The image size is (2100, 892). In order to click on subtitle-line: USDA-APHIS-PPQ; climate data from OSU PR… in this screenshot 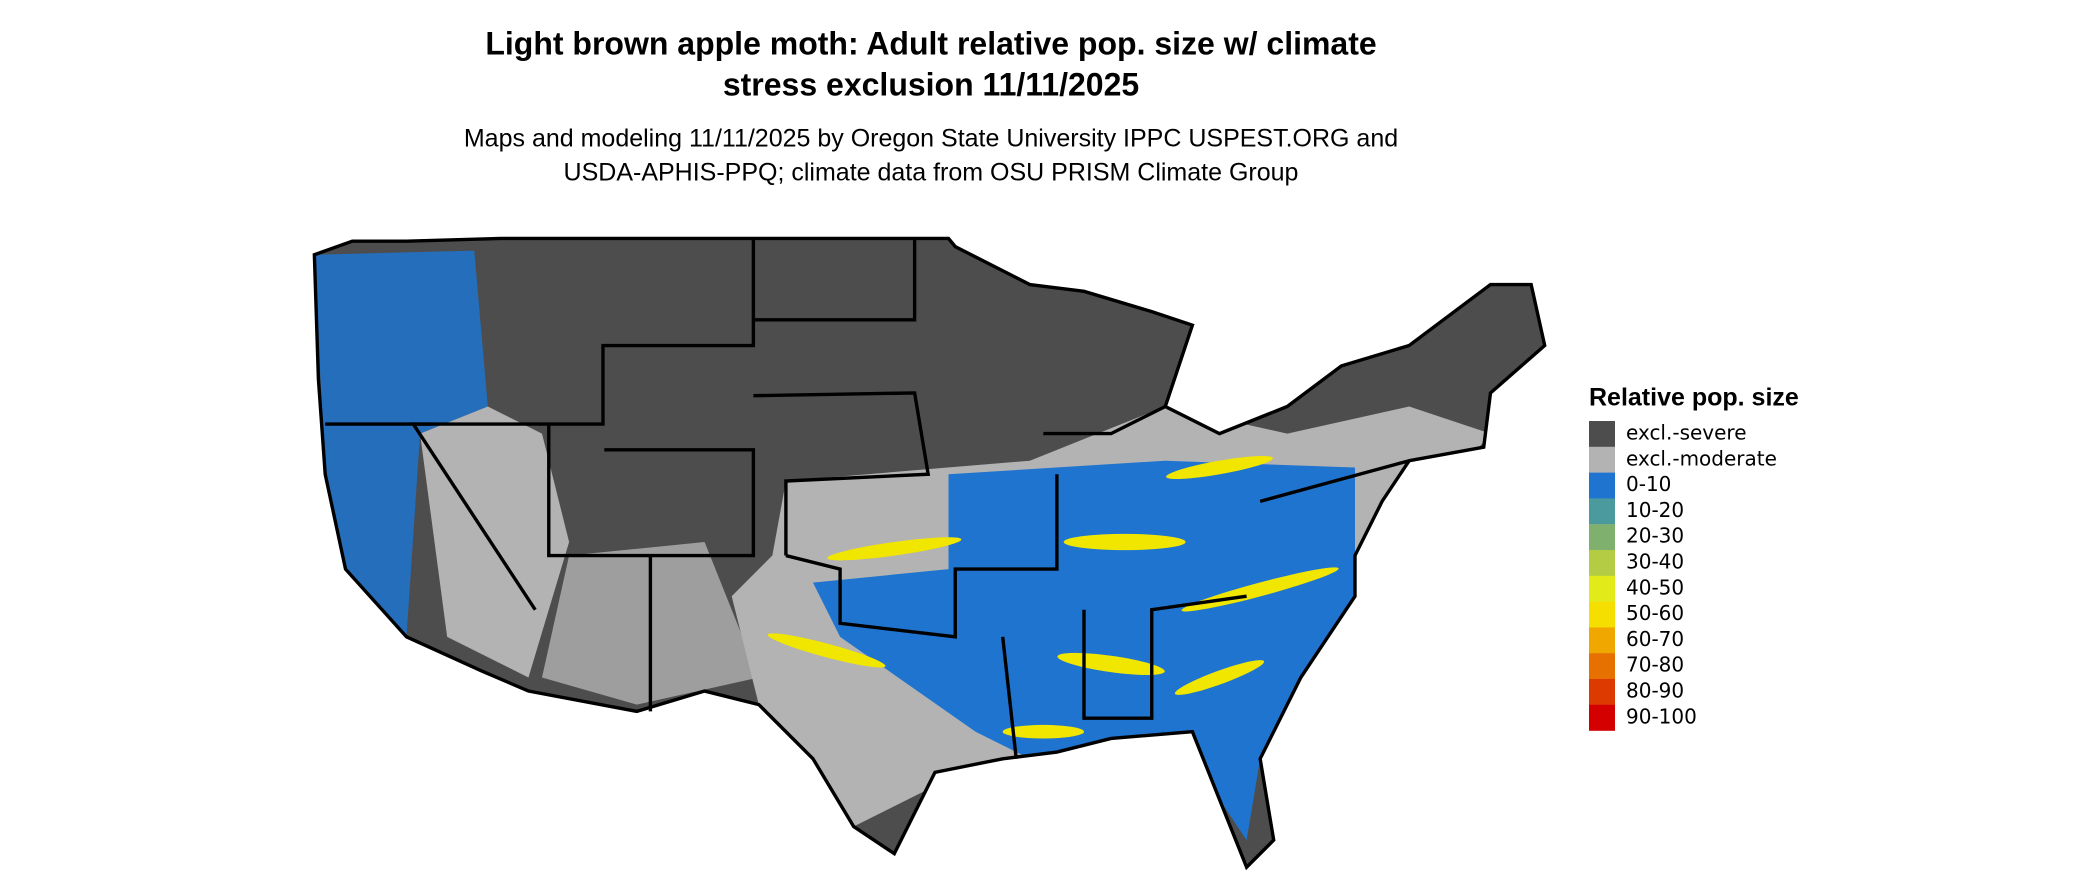, I will do `click(931, 173)`.